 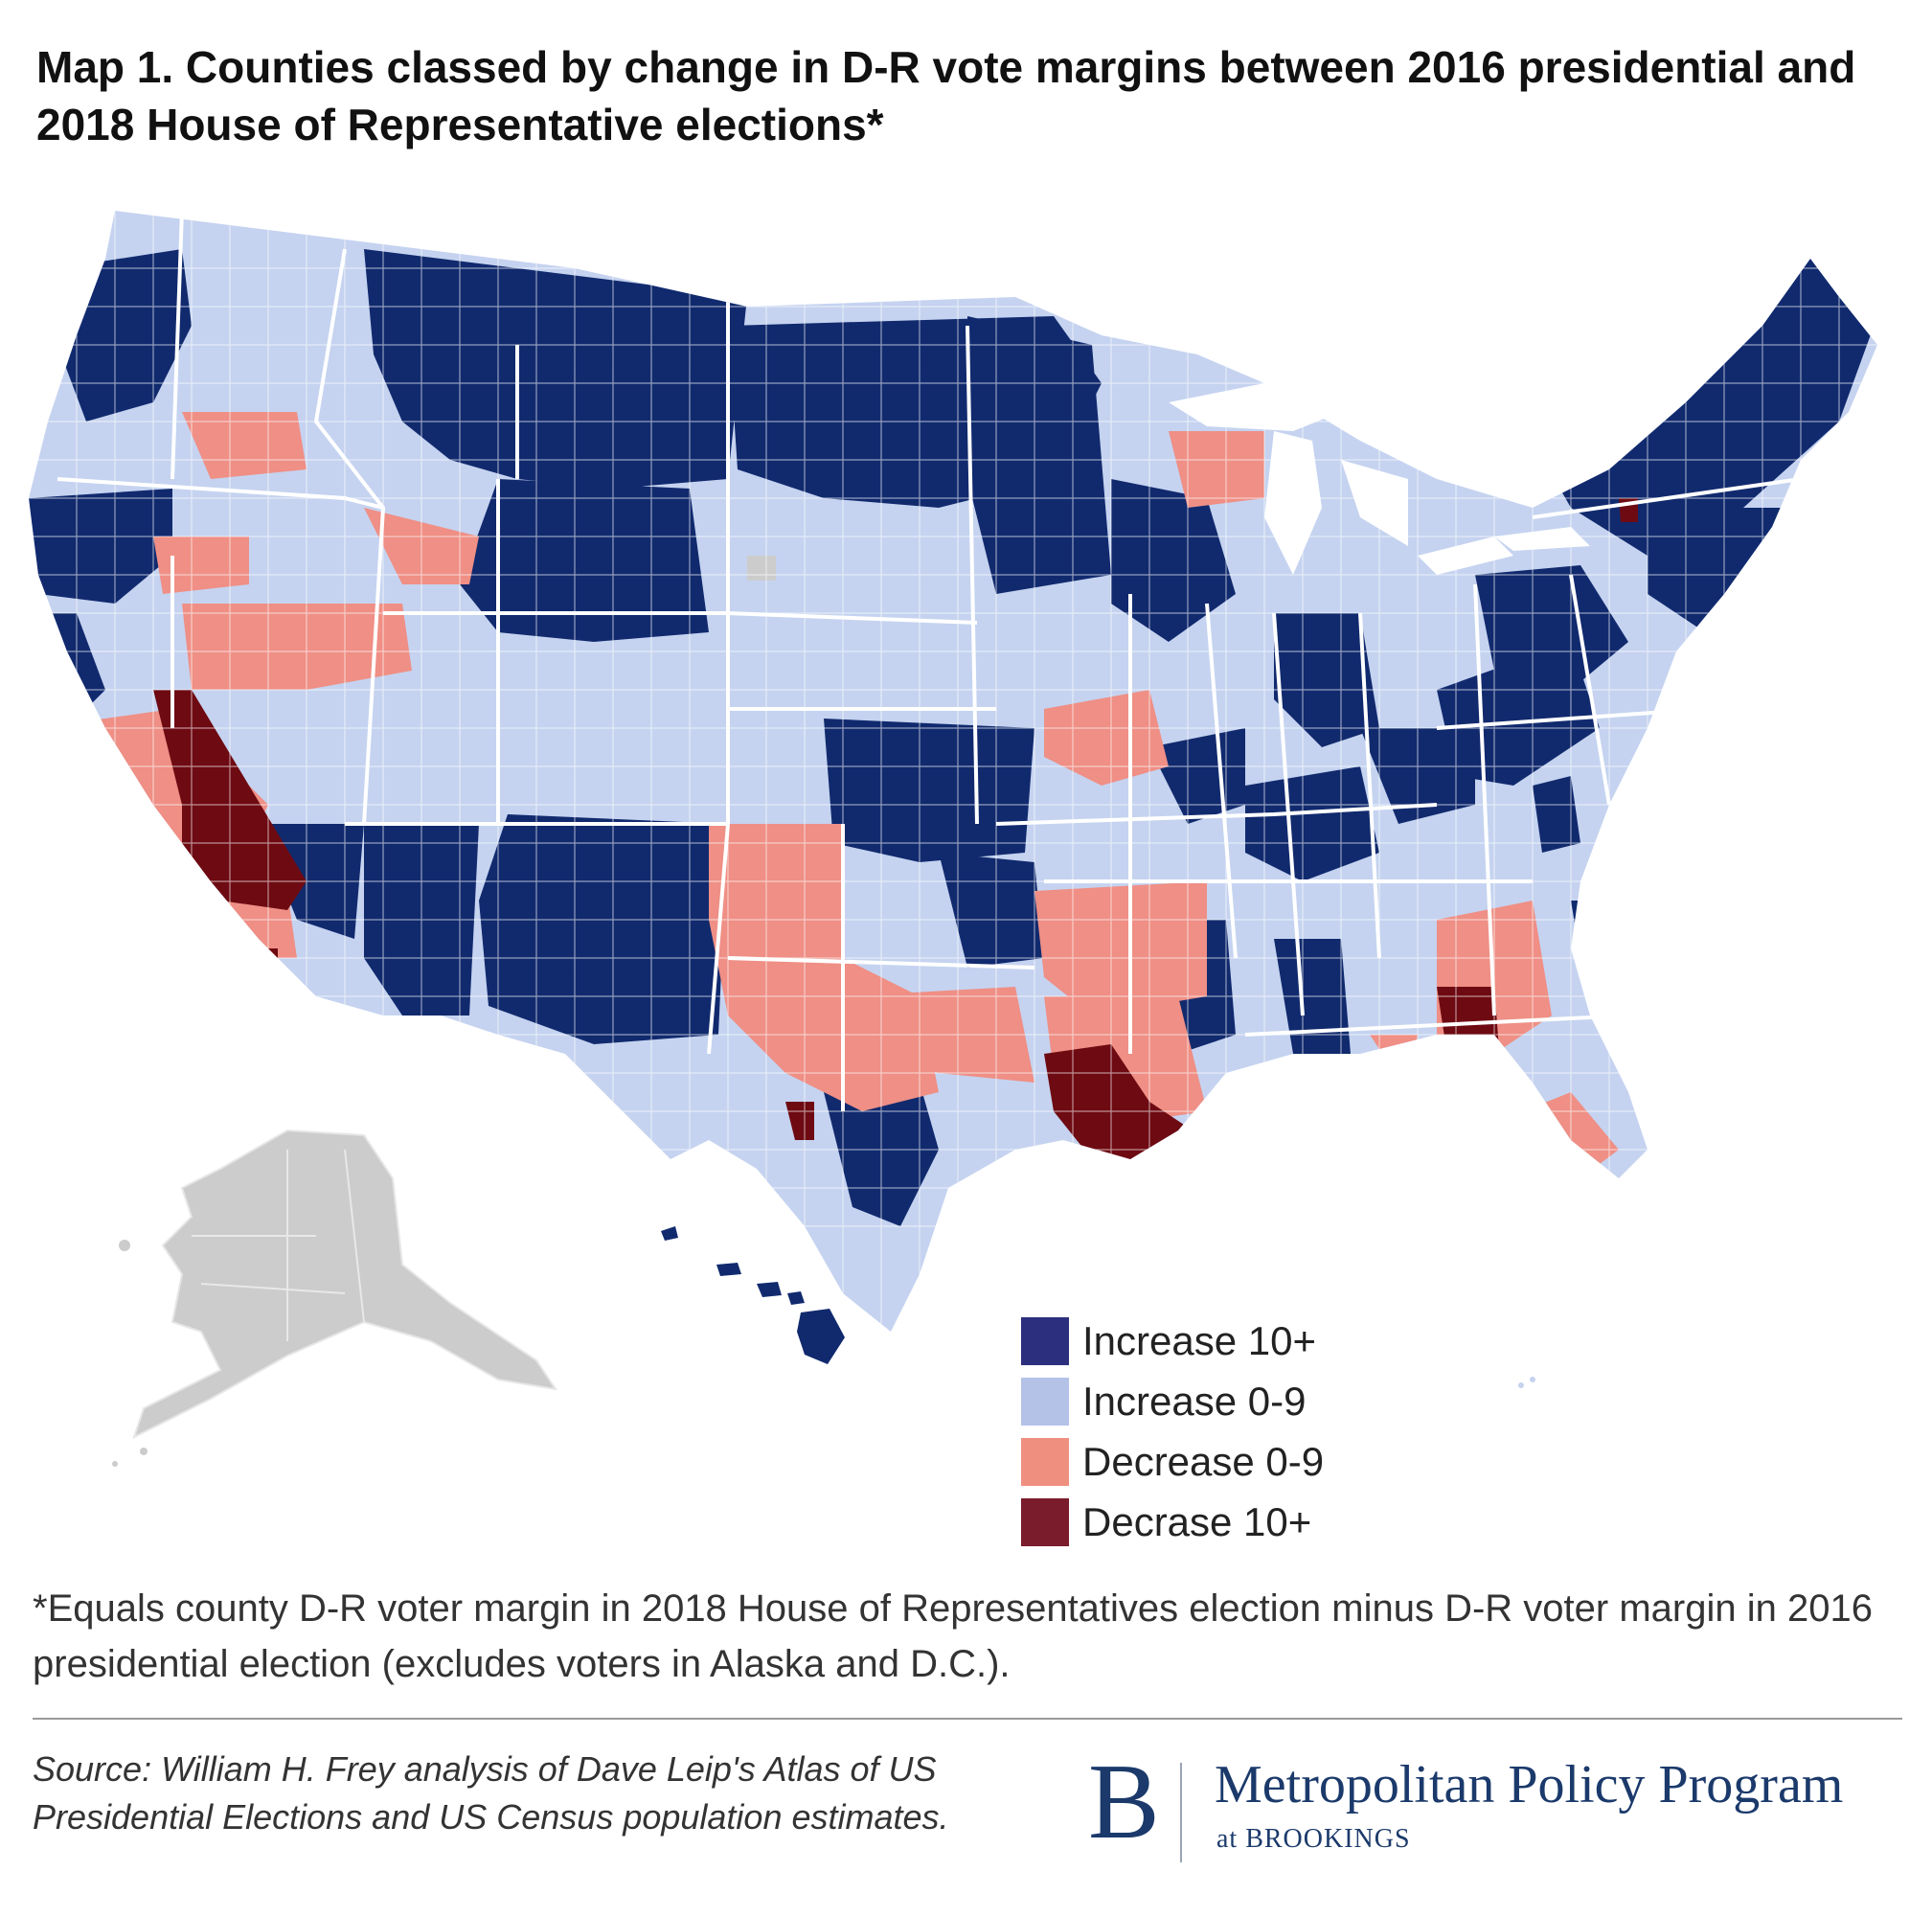 I want to click on alaska, so click(x=335, y=1298).